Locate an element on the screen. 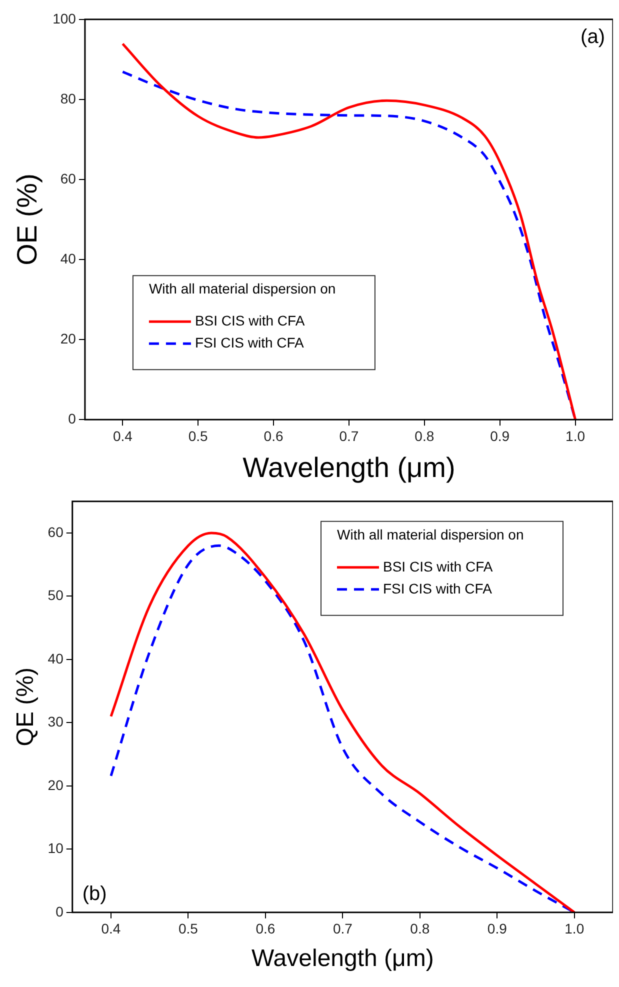 This screenshot has width=619, height=987. annotation: (a) is located at coordinates (592, 37).